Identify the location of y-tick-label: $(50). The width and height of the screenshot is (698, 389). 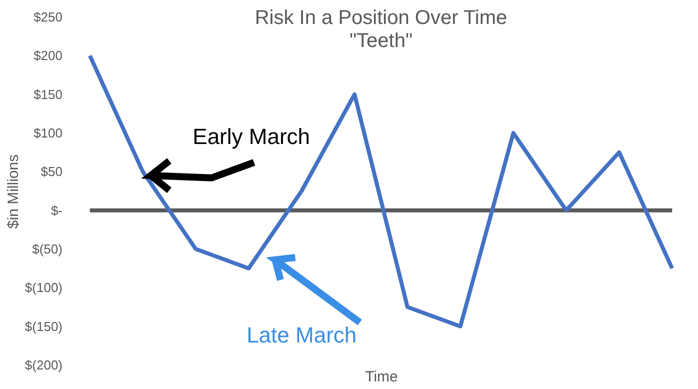
(47, 249).